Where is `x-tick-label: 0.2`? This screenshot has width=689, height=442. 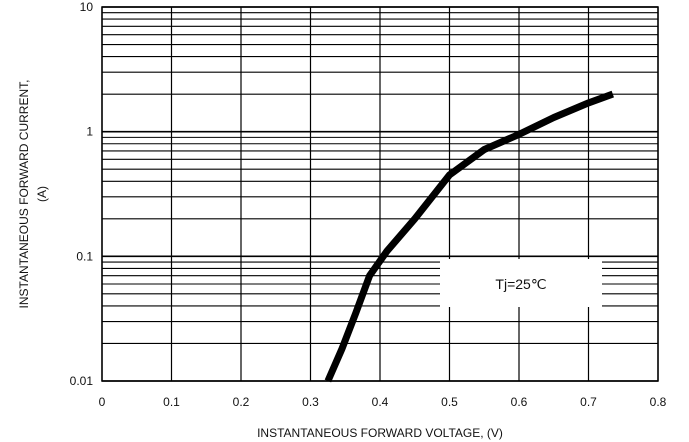
x-tick-label: 0.2 is located at coordinates (241, 402).